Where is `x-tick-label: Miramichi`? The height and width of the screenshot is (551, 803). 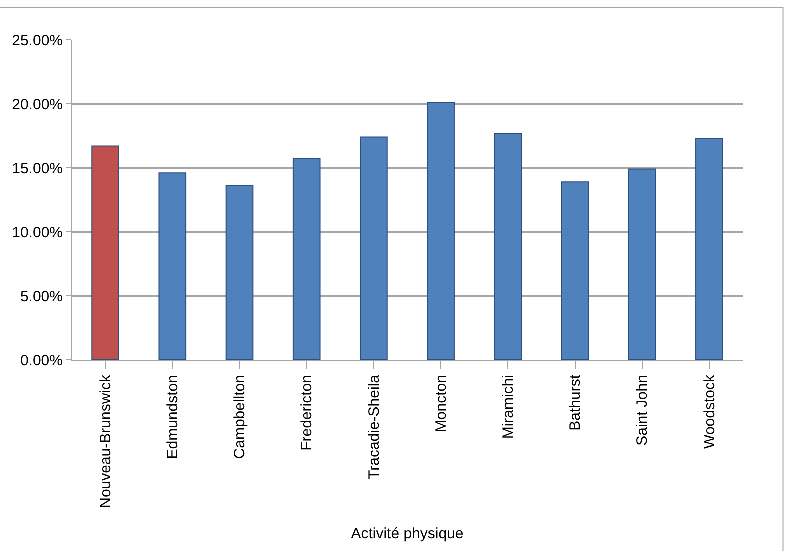
x-tick-label: Miramichi is located at coordinates (509, 407).